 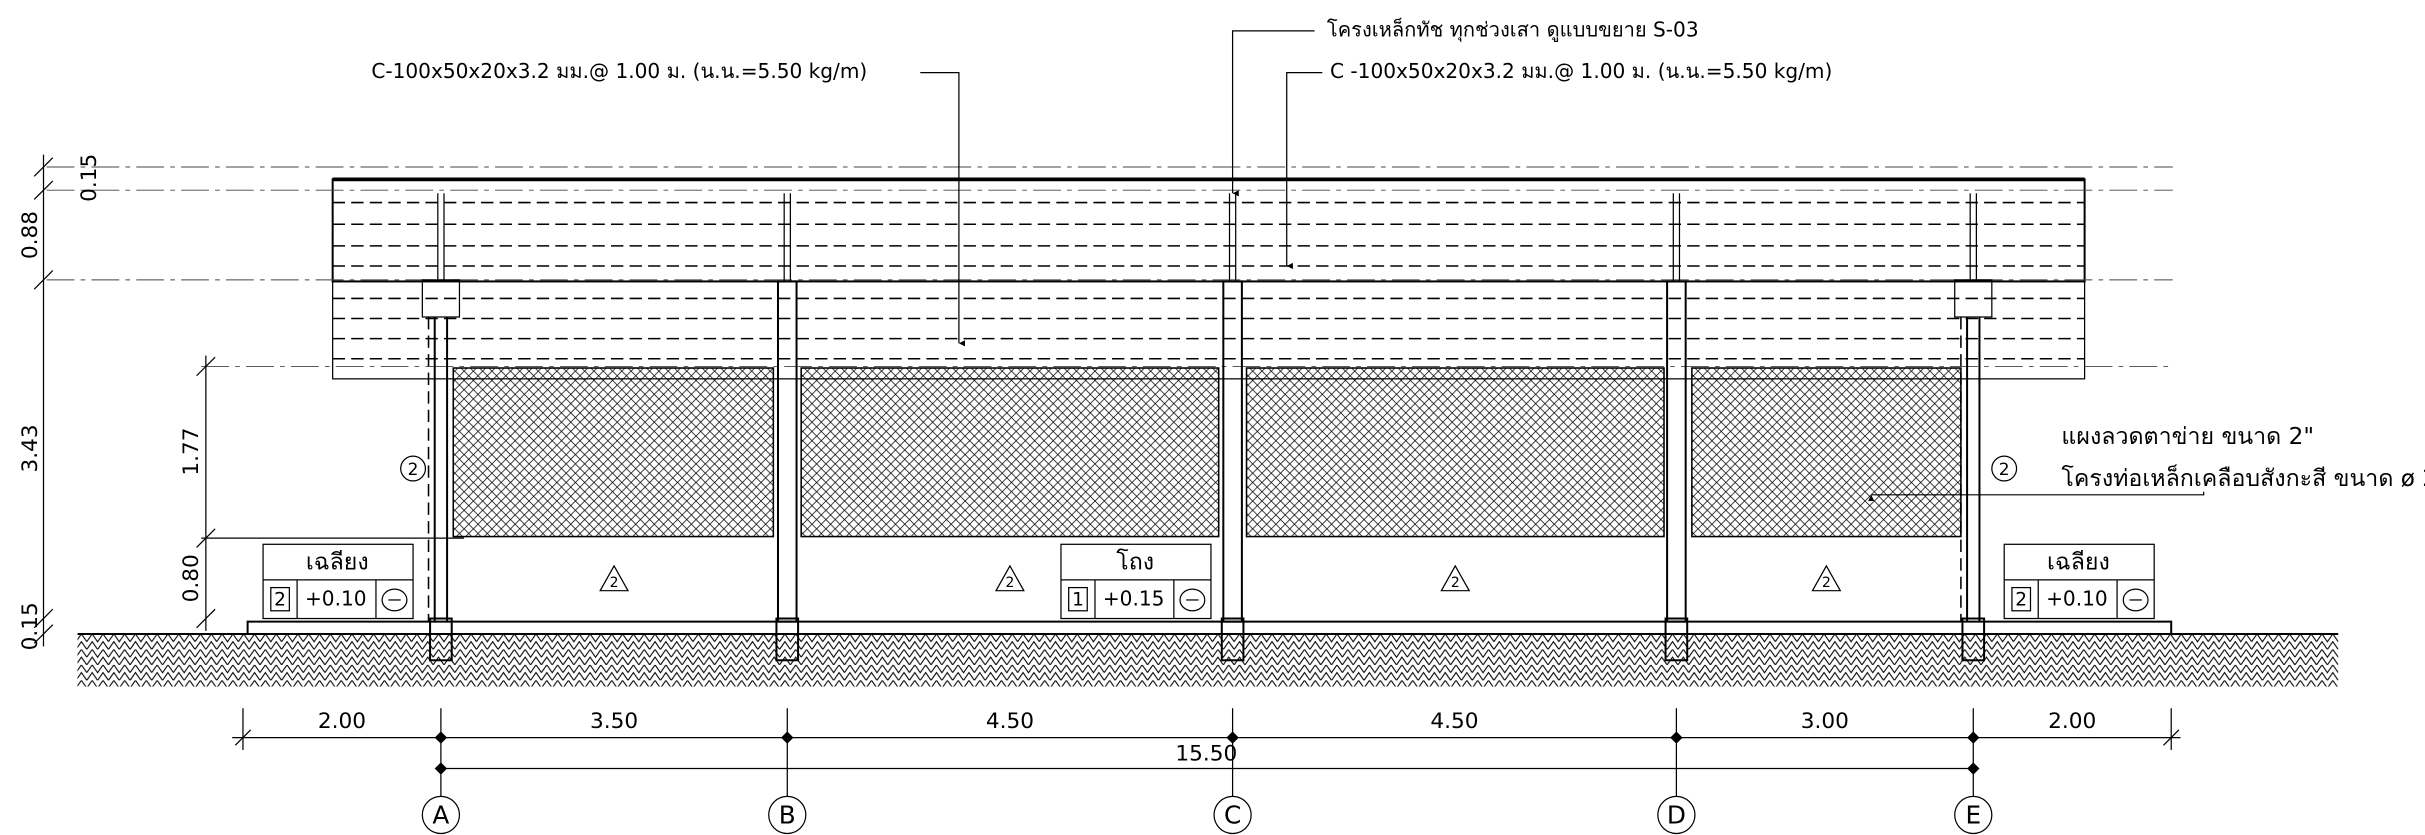 What do you see at coordinates (191, 451) in the screenshot?
I see `dimension-label: 1.77` at bounding box center [191, 451].